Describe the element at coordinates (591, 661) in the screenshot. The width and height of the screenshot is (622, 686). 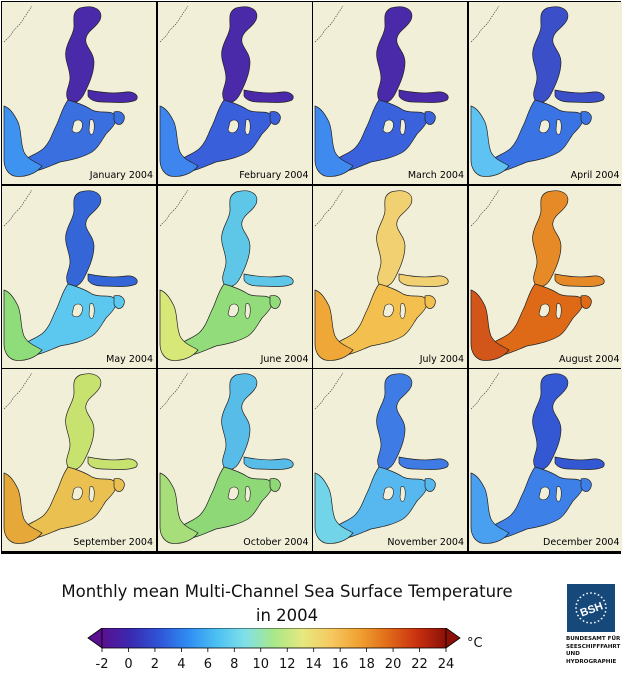
I see `logo-line-4: HYDROGRAPHIE` at that location.